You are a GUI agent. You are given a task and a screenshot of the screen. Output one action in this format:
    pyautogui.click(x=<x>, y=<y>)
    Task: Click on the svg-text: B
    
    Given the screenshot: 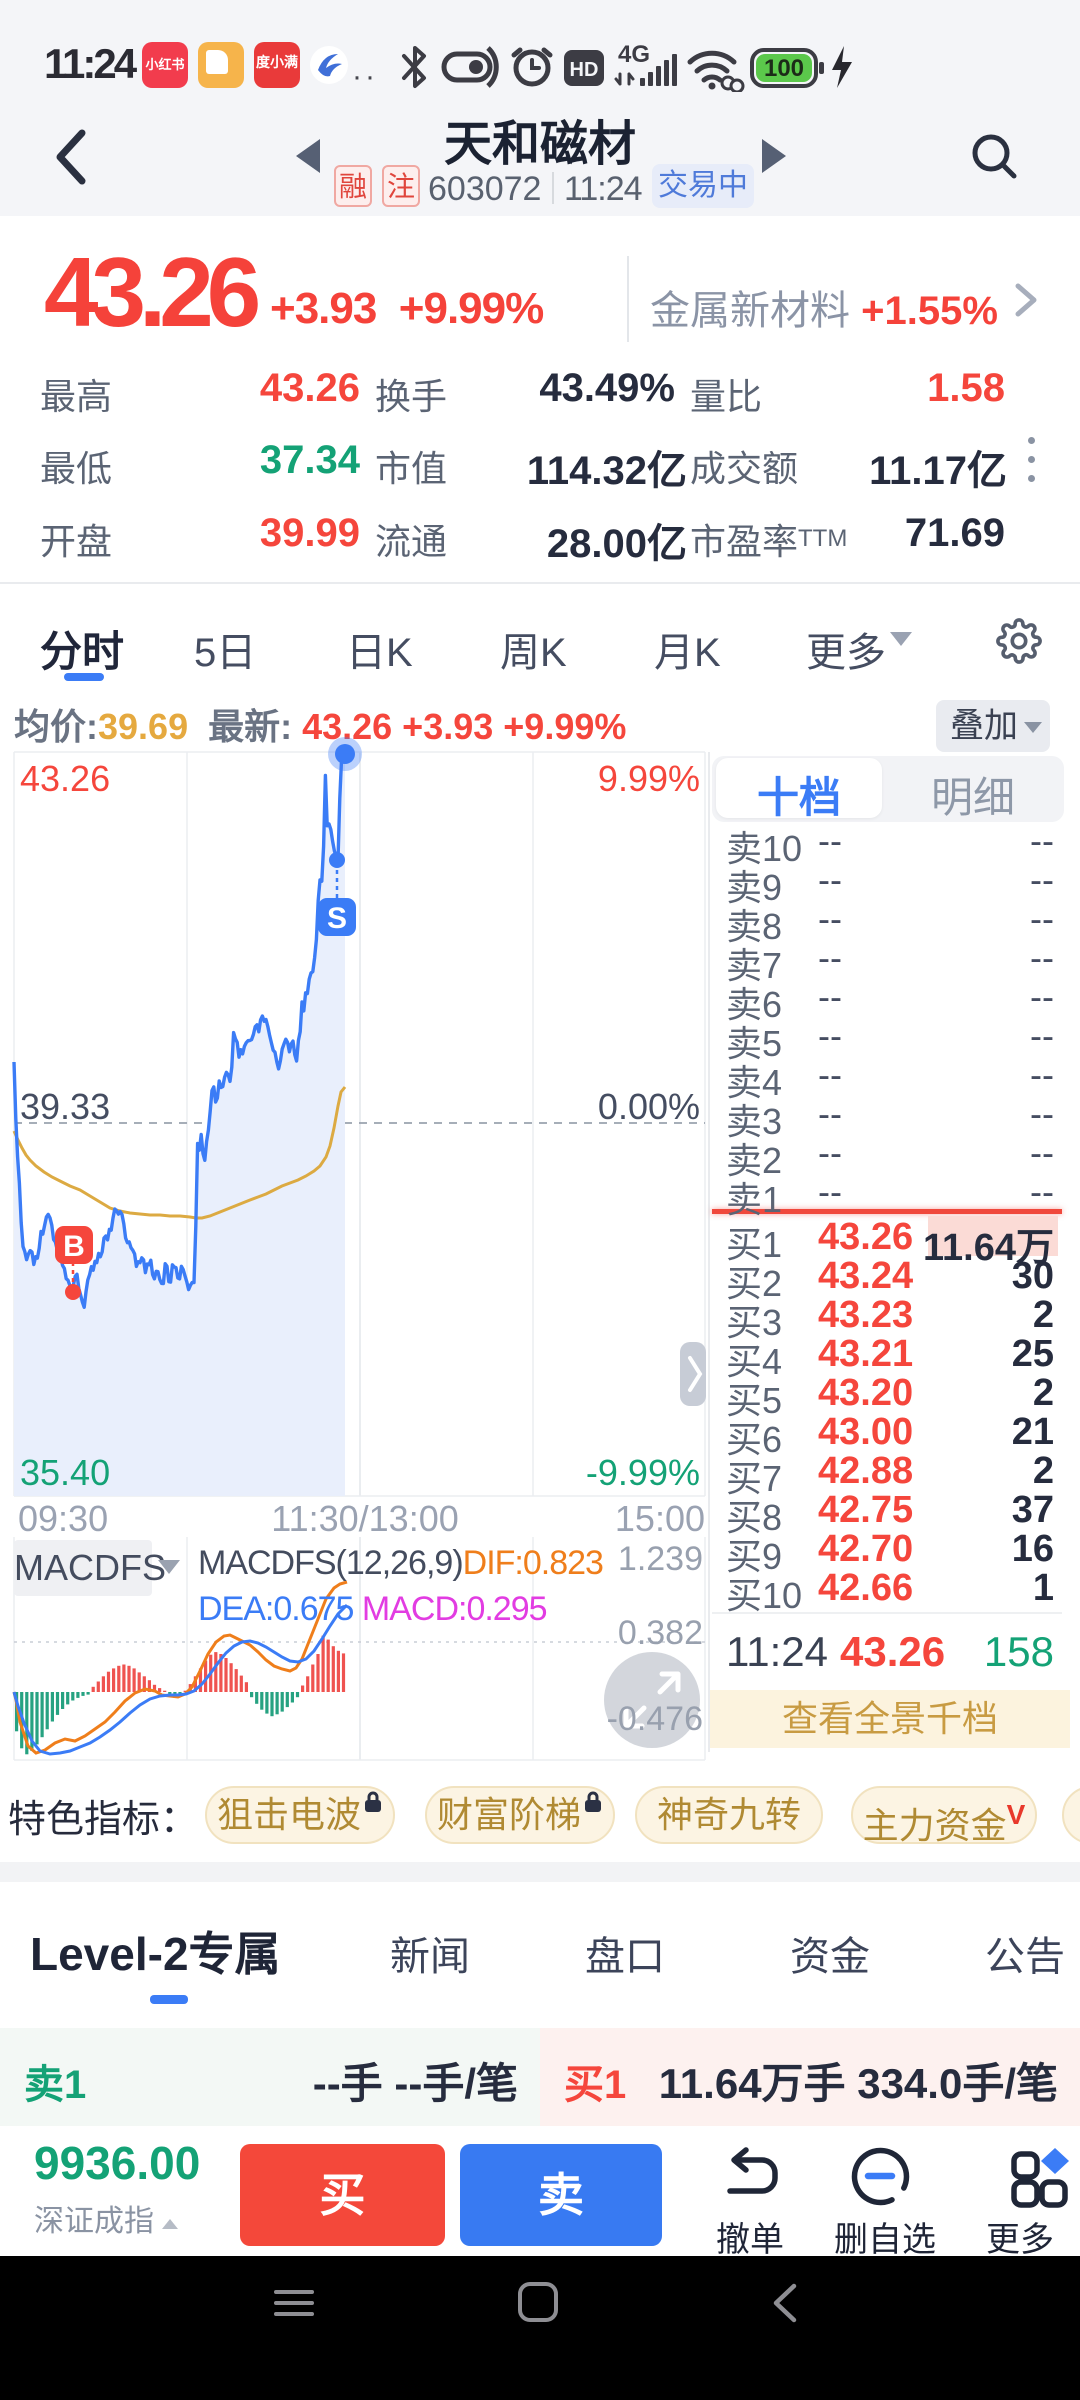 What is the action you would take?
    pyautogui.click(x=74, y=1246)
    